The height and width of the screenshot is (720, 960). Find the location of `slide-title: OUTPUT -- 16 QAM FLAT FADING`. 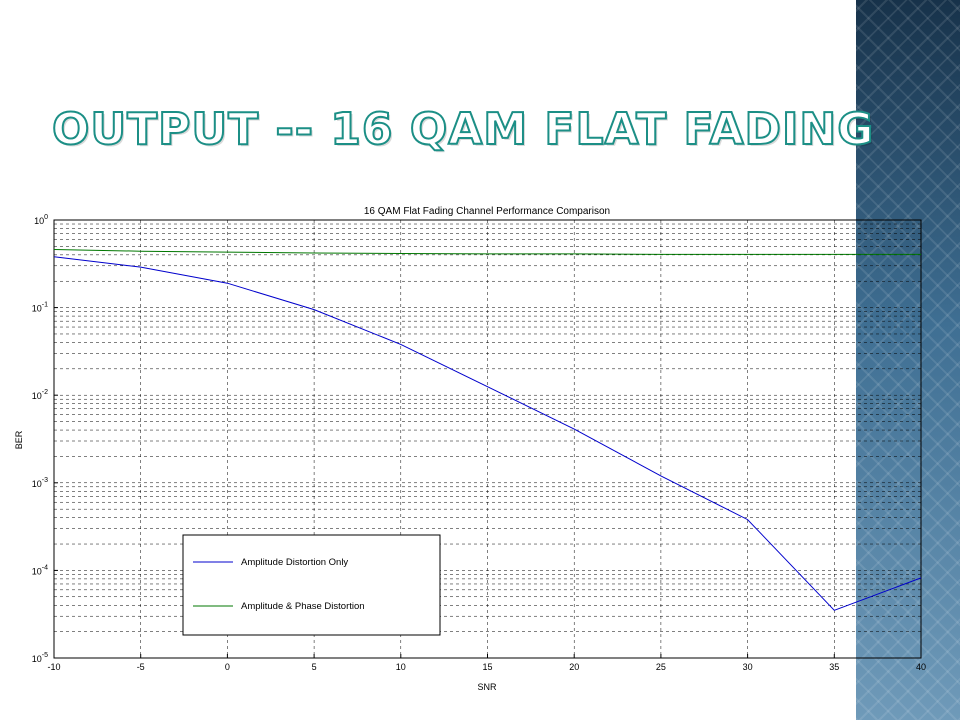

slide-title: OUTPUT -- 16 QAM FLAT FADING is located at coordinates (463, 129).